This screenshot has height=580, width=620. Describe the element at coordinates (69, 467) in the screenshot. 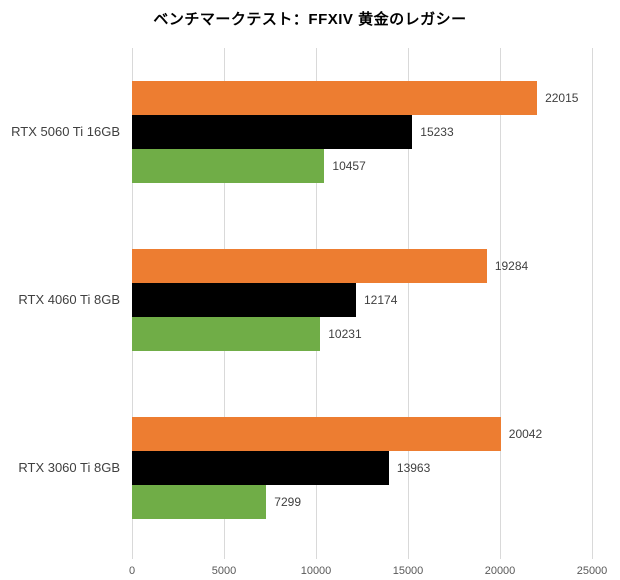

I see `category-label: RTX 3060 Ti 8GB` at that location.